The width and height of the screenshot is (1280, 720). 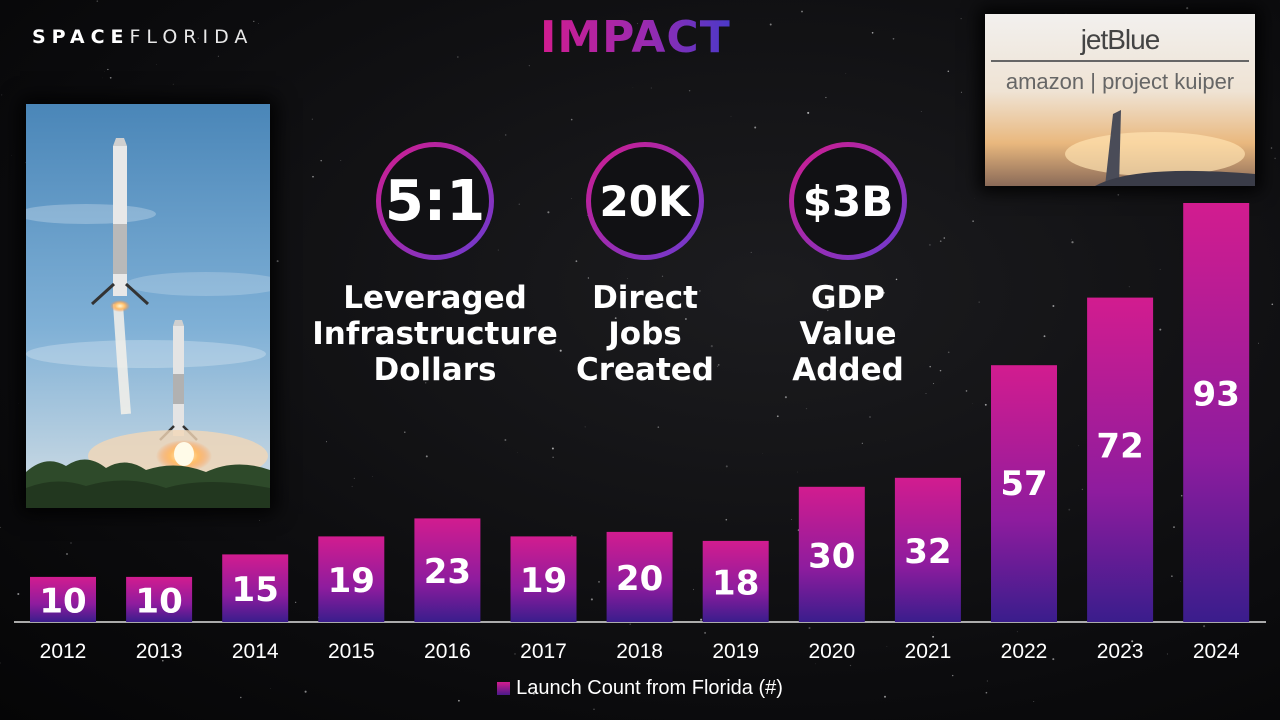 I want to click on bar-2023, so click(x=1120, y=459).